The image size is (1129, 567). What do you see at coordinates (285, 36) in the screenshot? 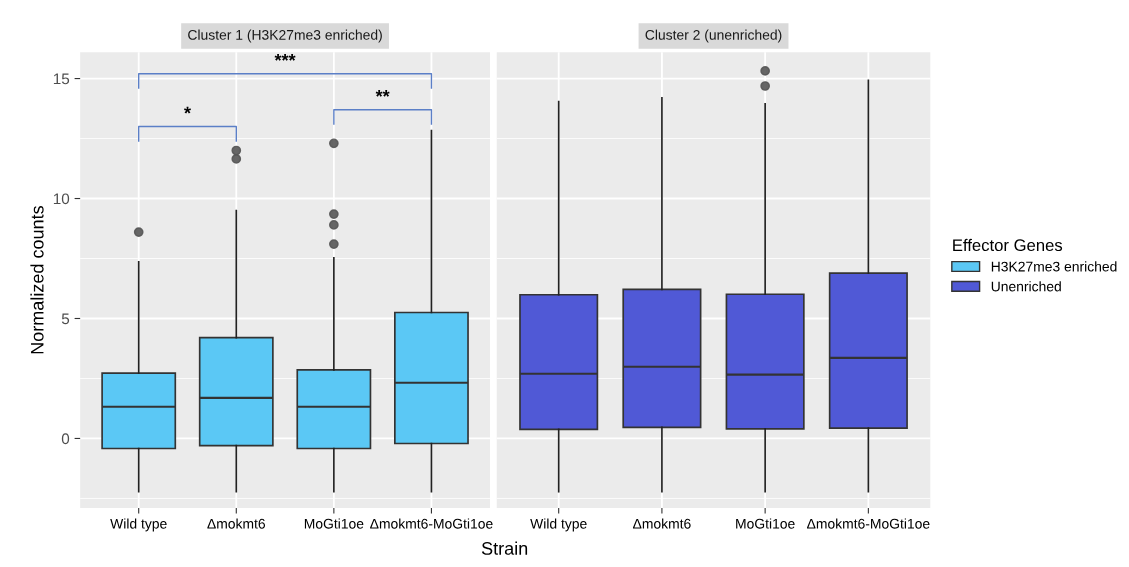
I see `chart-title: Cluster 1 (H3K27me3 enriched)` at bounding box center [285, 36].